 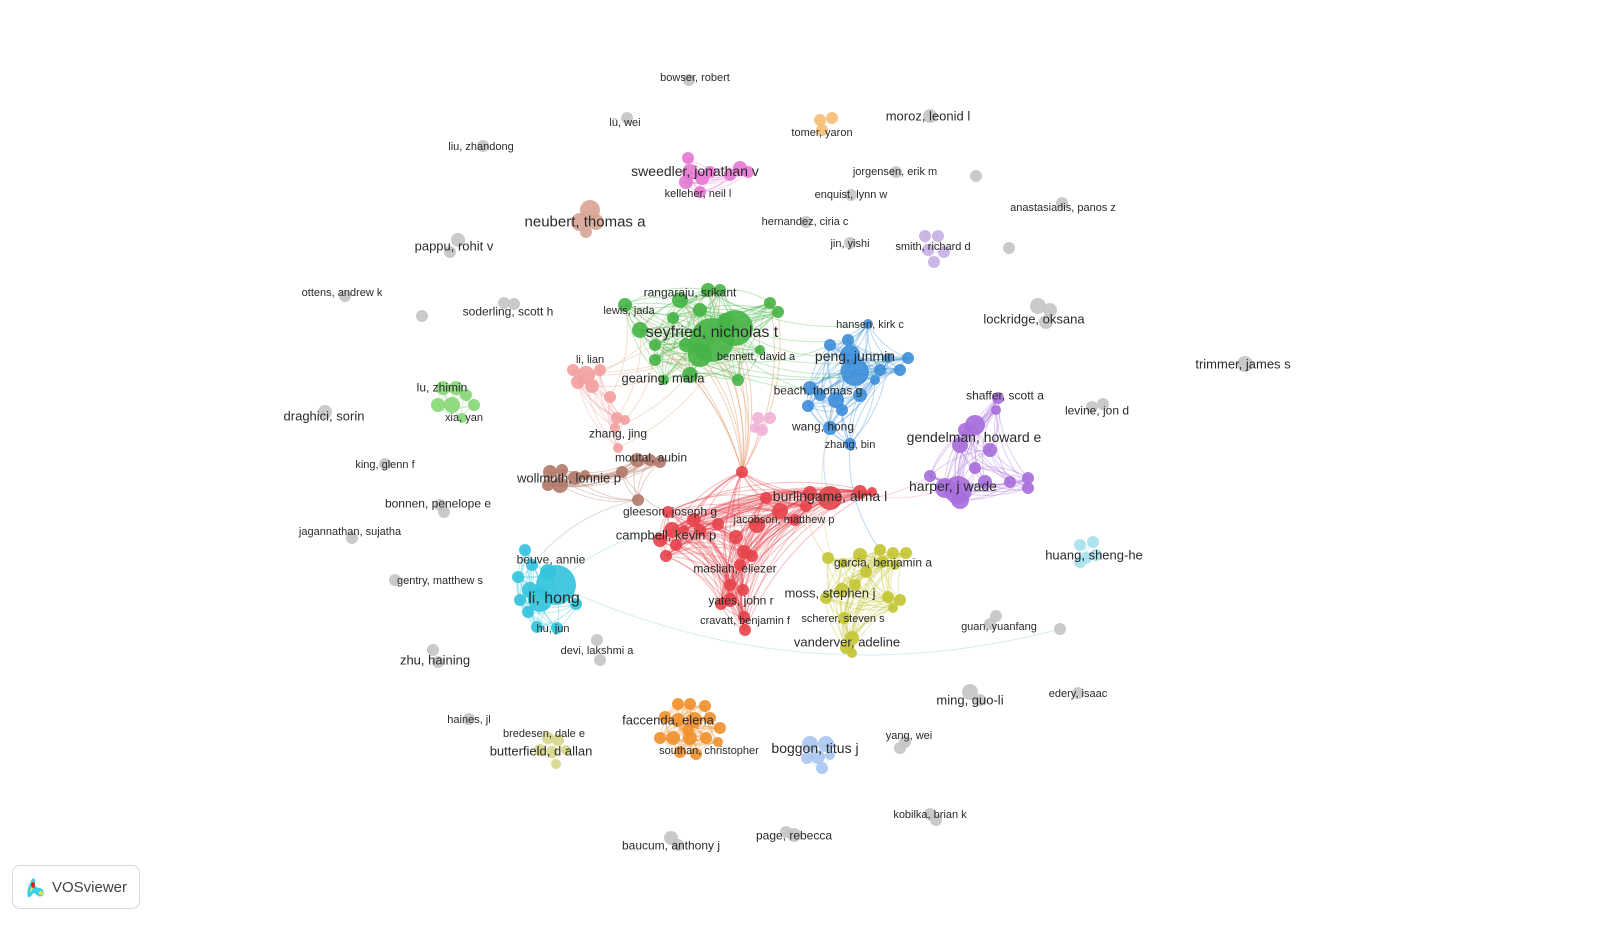 What do you see at coordinates (894, 172) in the screenshot?
I see `author-label: jorgensen, erik m` at bounding box center [894, 172].